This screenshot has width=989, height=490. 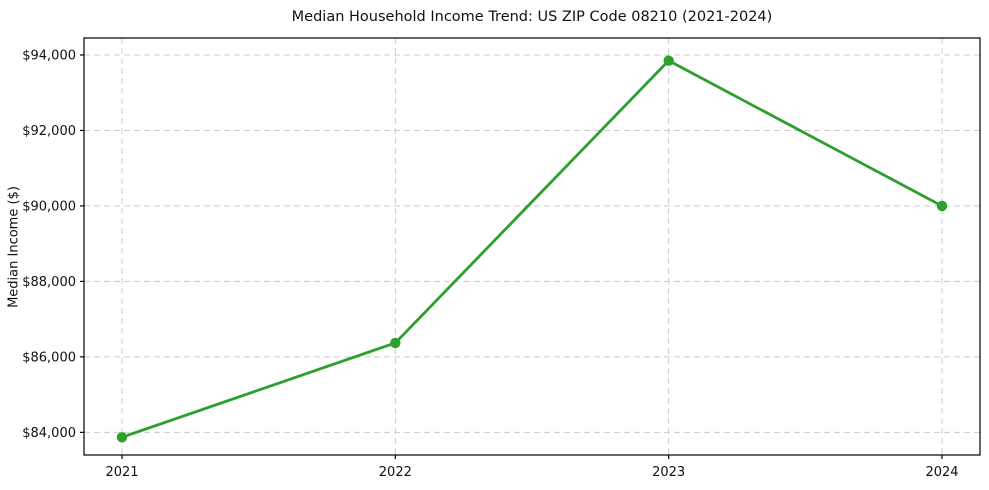 I want to click on y-tick-label: $92,000, so click(x=49, y=131).